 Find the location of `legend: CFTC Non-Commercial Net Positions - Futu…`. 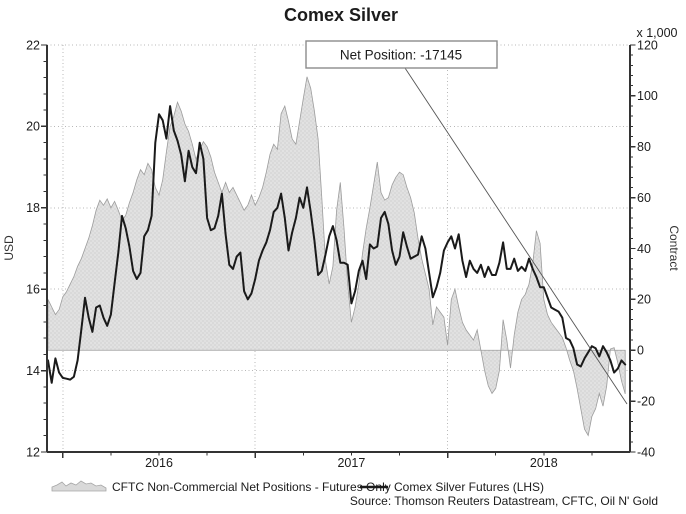

legend: CFTC Non-Commercial Net Positions - Futu… is located at coordinates (297, 487).